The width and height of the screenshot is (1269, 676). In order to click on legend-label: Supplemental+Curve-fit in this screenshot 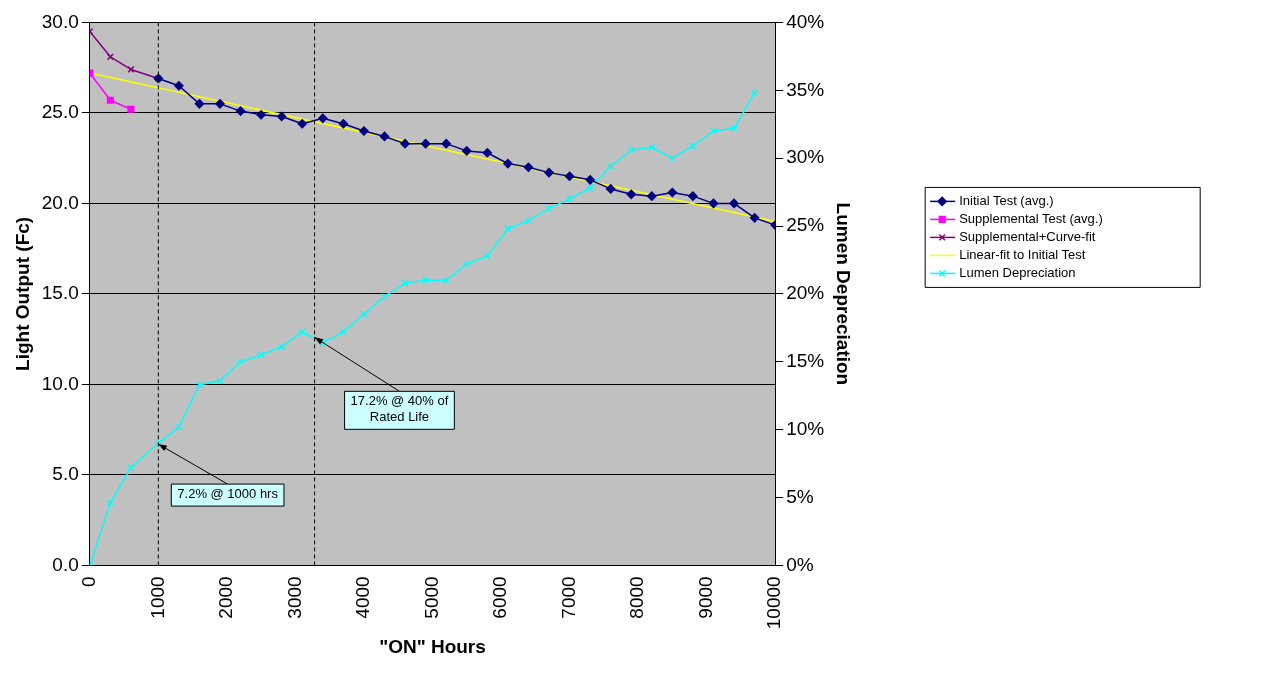, I will do `click(1027, 236)`.